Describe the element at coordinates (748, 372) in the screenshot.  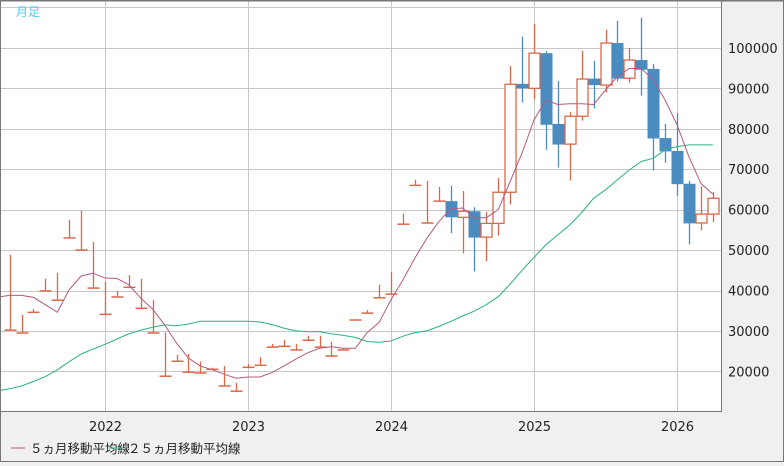
I see `y-tick-label: 20000` at that location.